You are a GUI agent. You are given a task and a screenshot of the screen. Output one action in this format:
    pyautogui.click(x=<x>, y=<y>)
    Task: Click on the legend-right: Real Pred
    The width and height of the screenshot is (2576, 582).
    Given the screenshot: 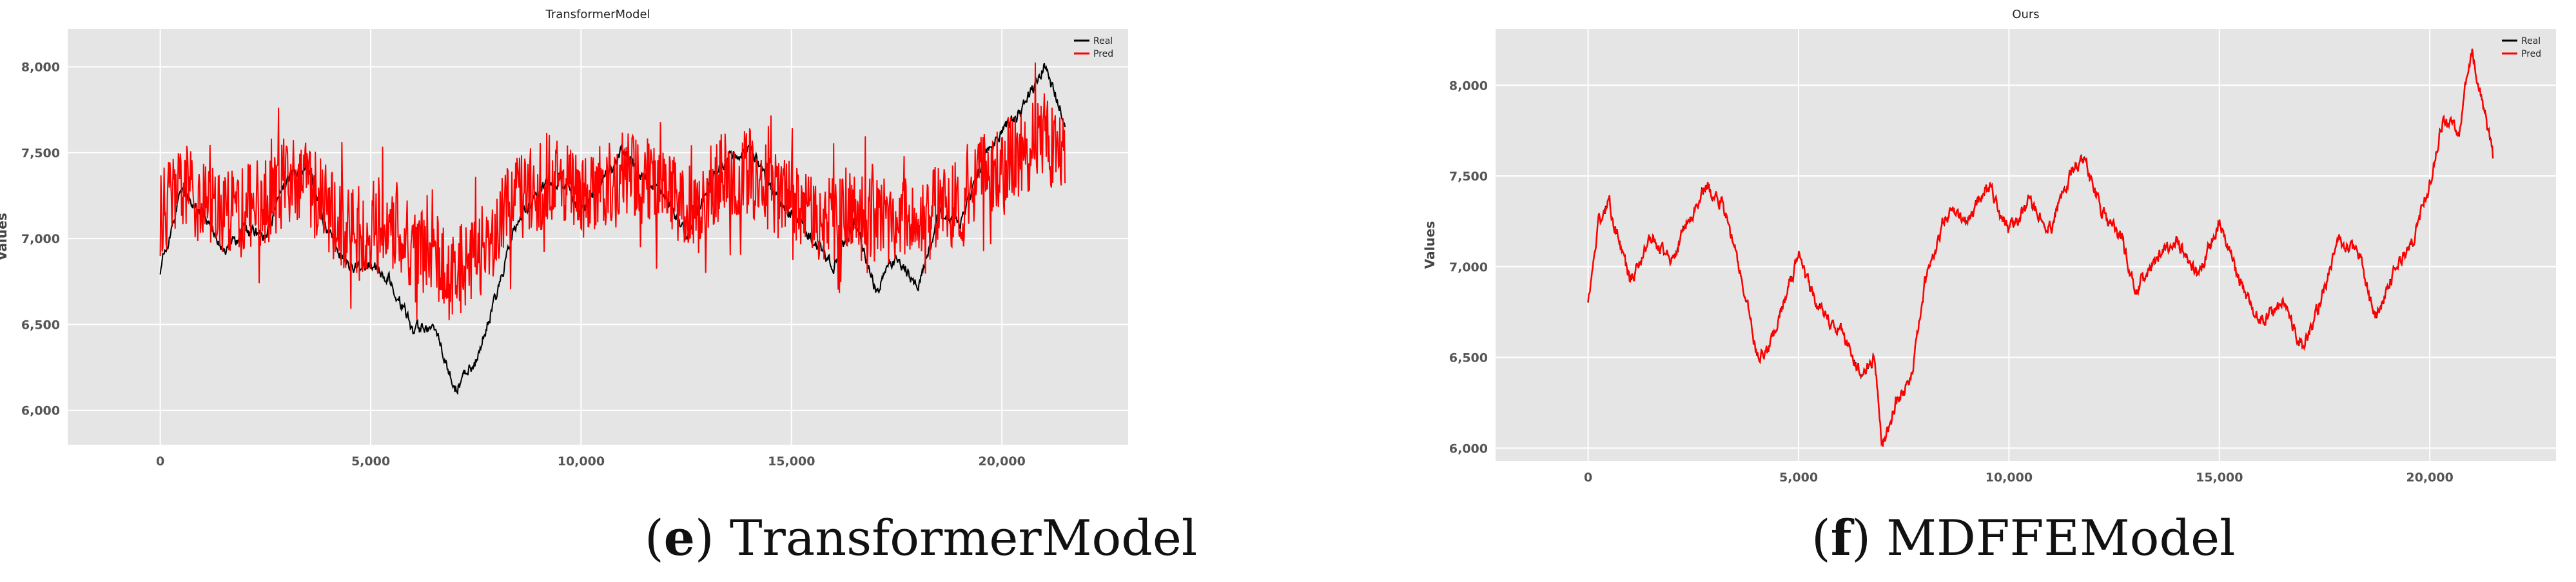 What is the action you would take?
    pyautogui.click(x=2525, y=47)
    